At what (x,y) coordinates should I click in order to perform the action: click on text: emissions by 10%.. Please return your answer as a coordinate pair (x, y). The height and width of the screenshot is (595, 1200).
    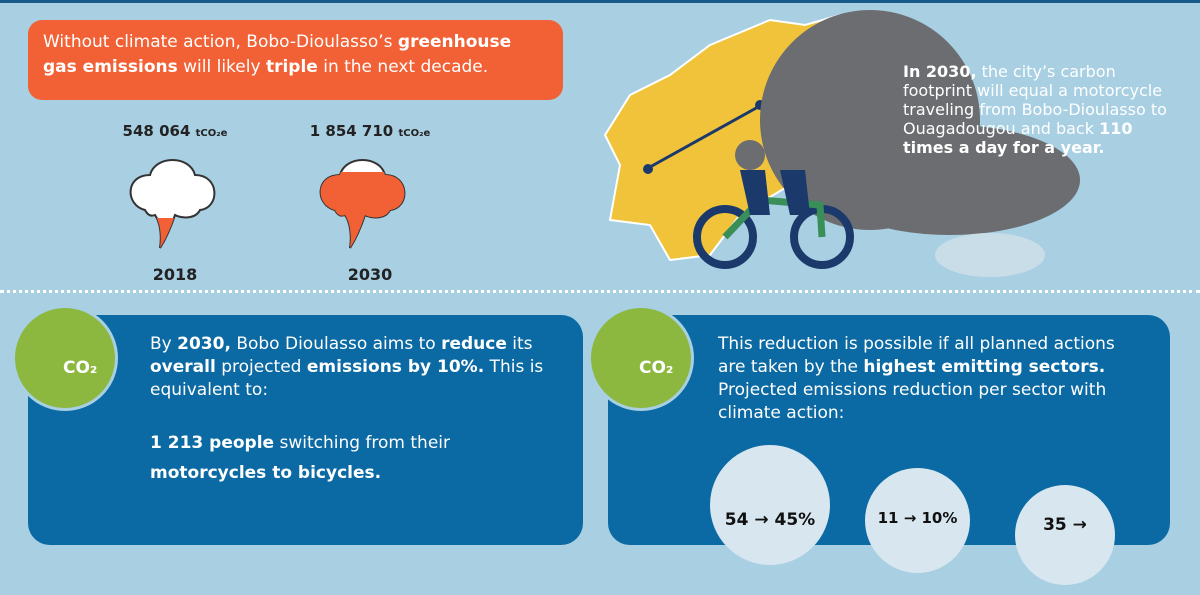
    Looking at the image, I should click on (395, 367).